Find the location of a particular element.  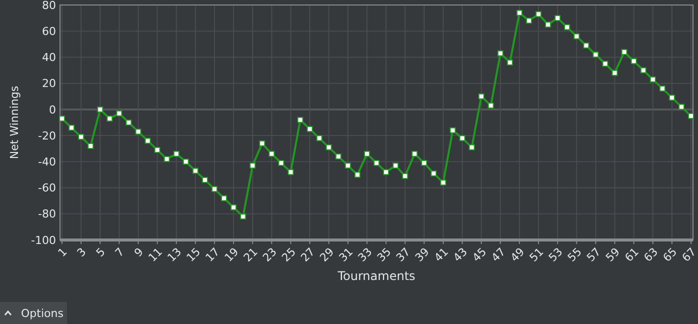

x-tick-label: 11 is located at coordinates (155, 254).